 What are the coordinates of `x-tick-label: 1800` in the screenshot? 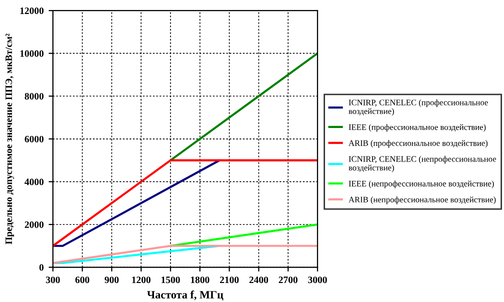 It's located at (200, 280).